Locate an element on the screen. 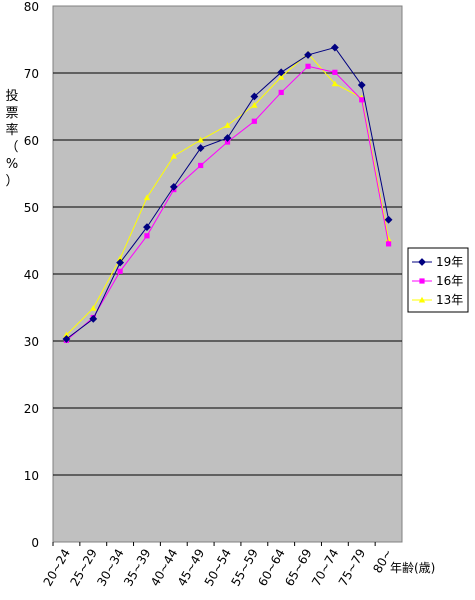  x-axis-title: 年齢(歳) is located at coordinates (412, 567).